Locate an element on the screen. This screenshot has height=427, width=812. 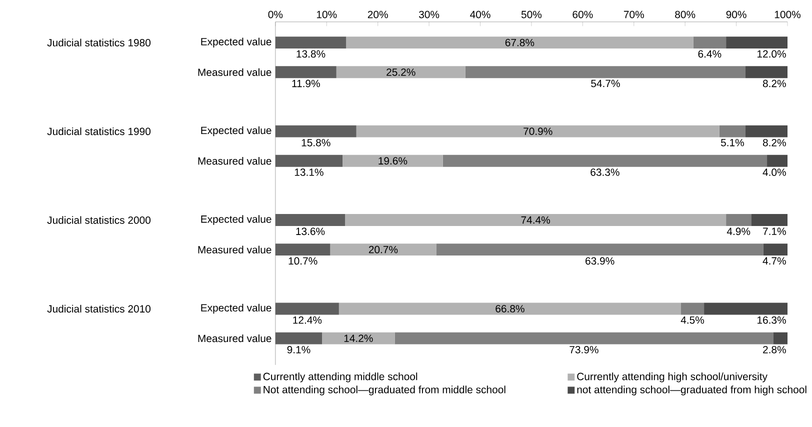
data-label: 6.4% is located at coordinates (710, 54).